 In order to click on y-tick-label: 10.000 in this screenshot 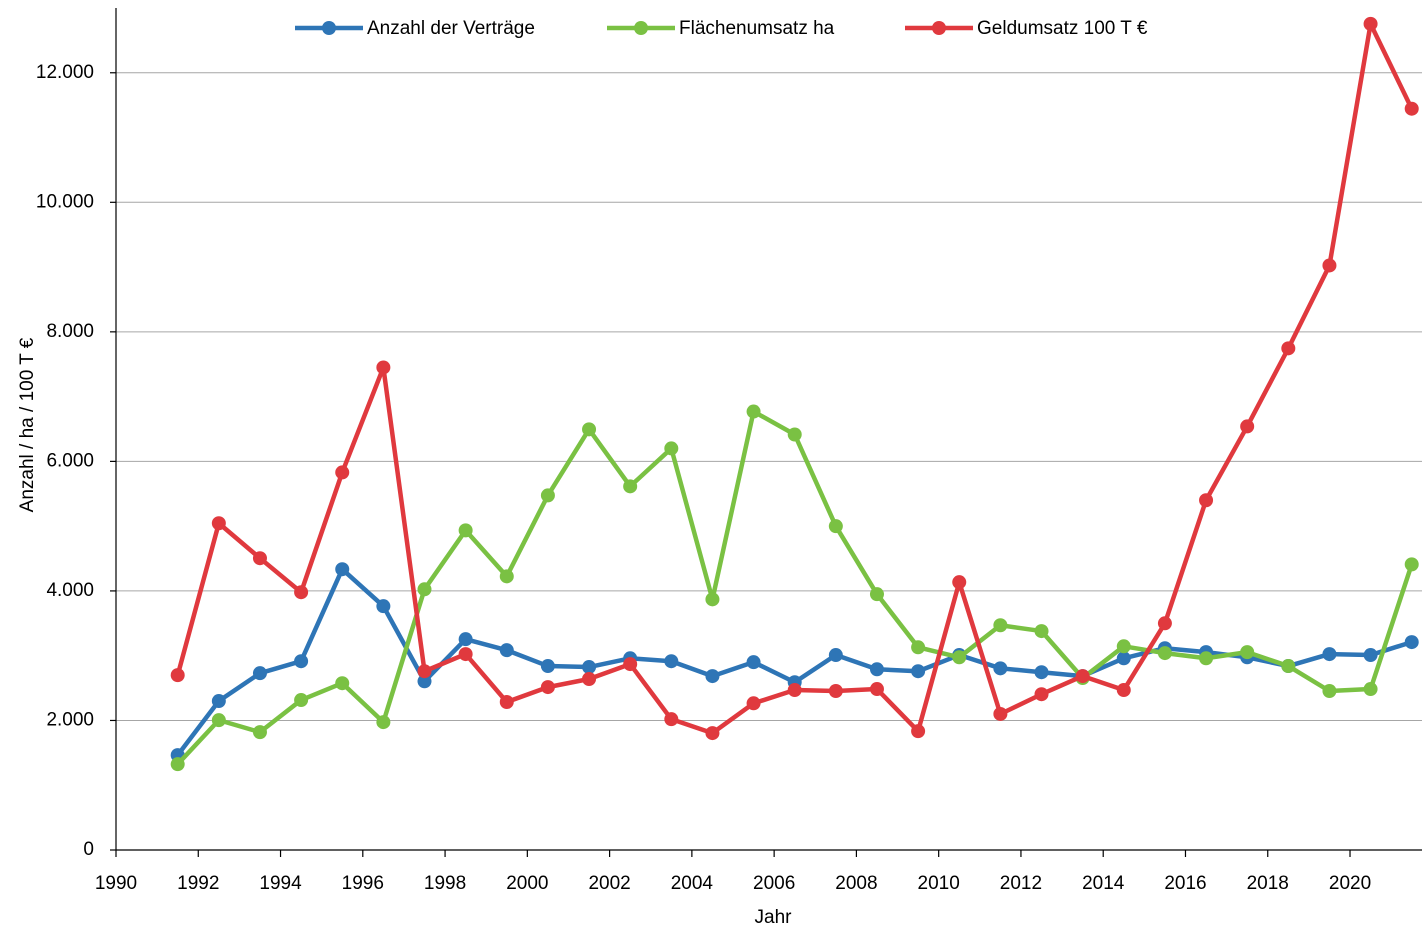, I will do `click(65, 201)`.